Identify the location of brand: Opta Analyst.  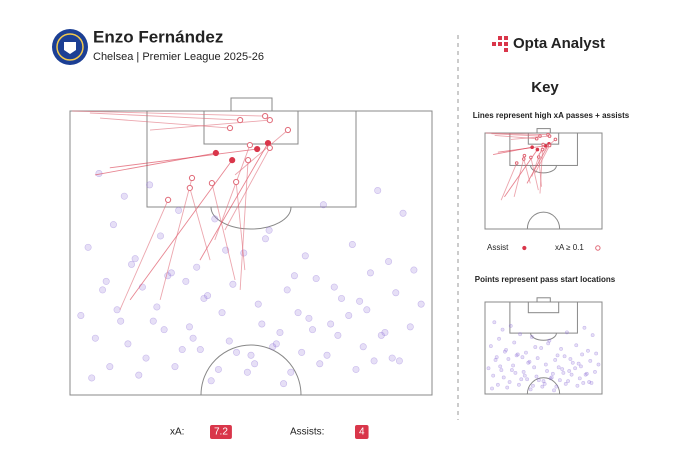
(559, 43).